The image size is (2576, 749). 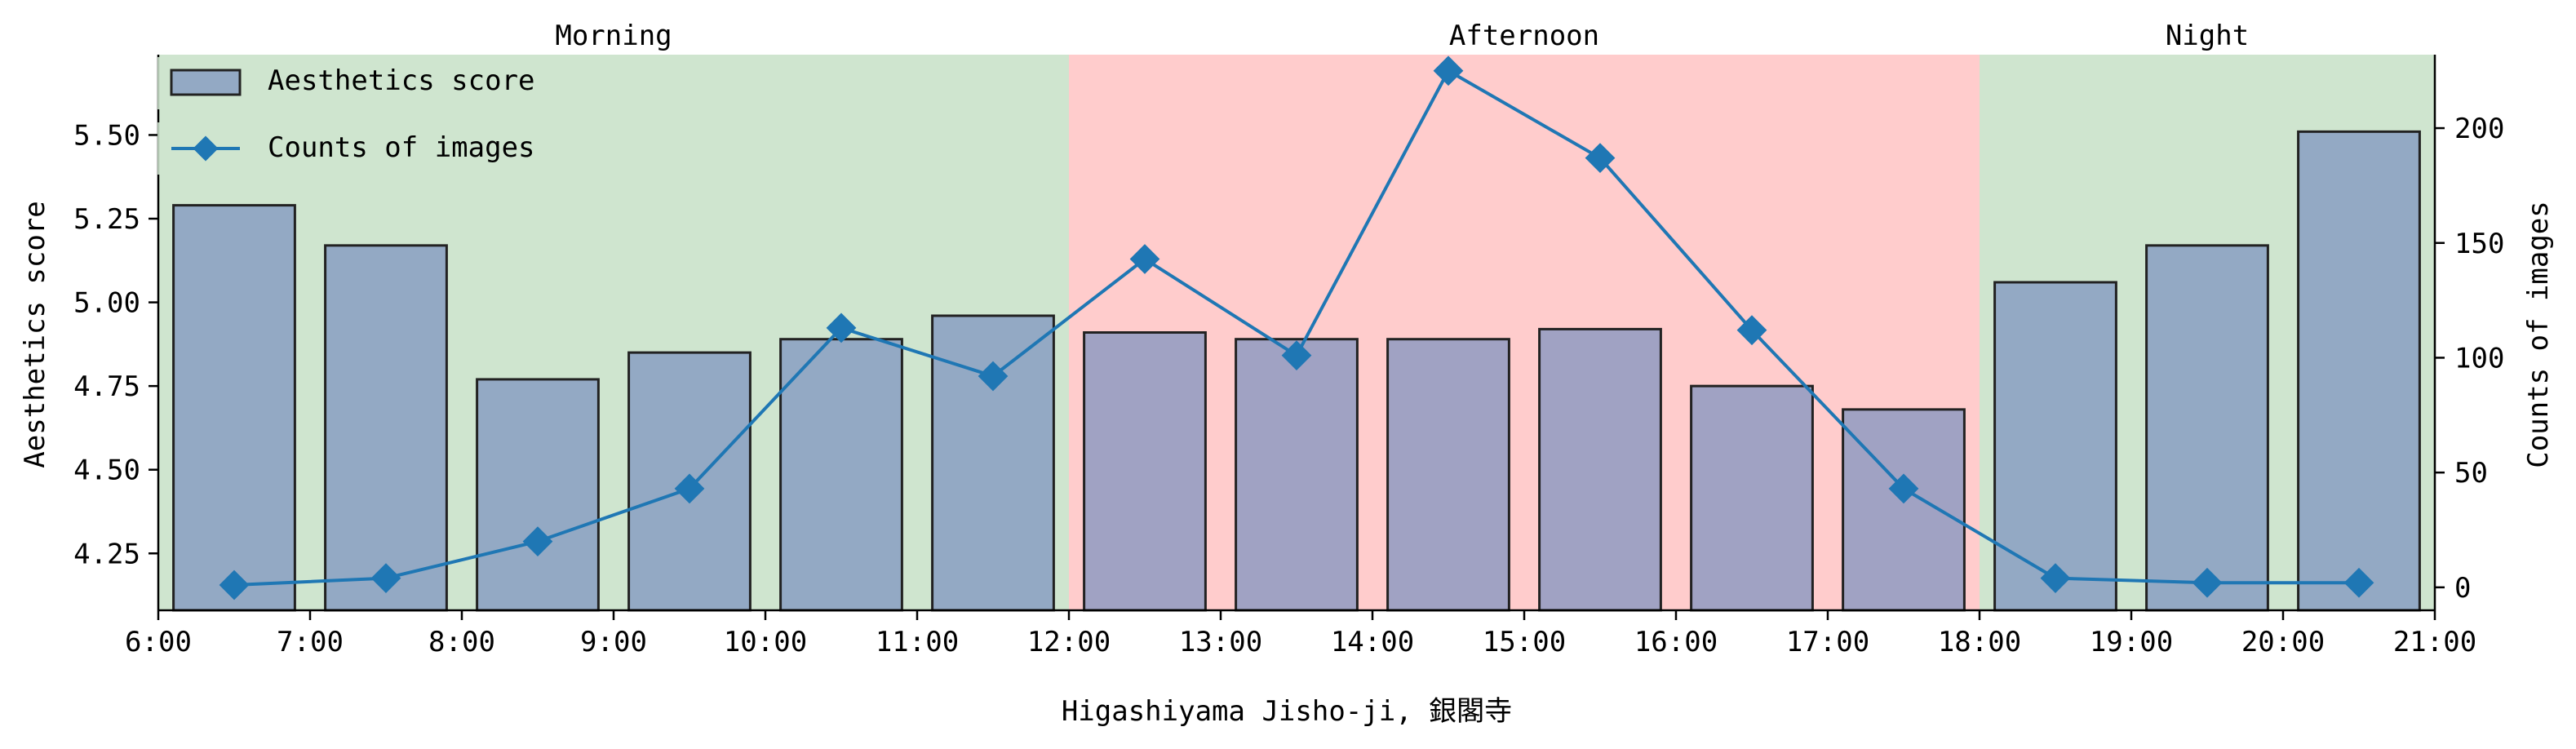 What do you see at coordinates (106, 387) in the screenshot?
I see `y-tick-label: 4.75` at bounding box center [106, 387].